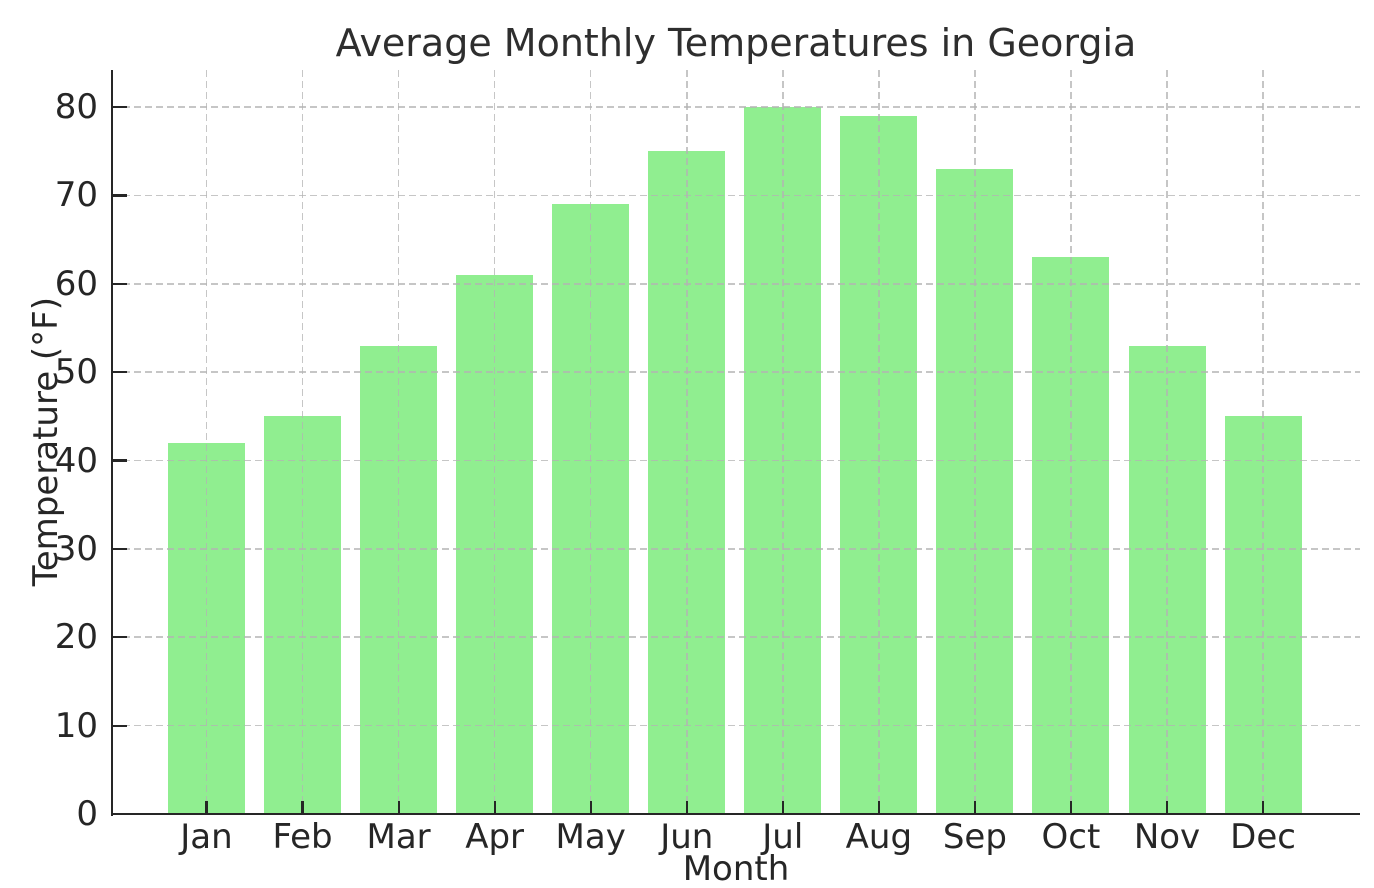  Describe the element at coordinates (398, 837) in the screenshot. I see `x-tick-label: Mar` at that location.